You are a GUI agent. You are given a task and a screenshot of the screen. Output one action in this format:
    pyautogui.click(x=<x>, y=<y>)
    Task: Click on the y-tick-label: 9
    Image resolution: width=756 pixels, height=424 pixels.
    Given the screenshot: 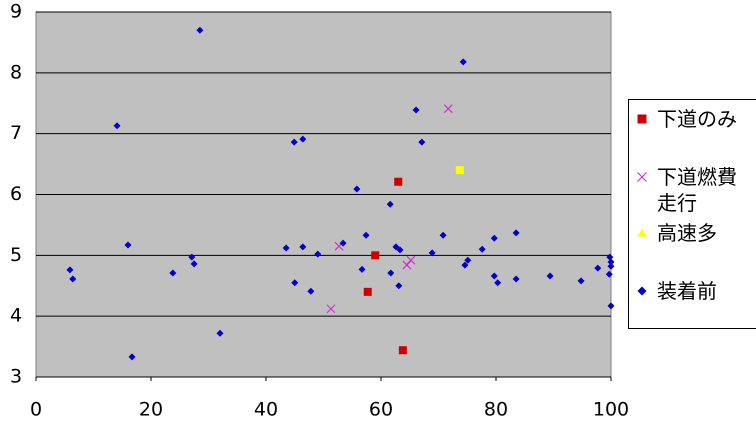 What is the action you would take?
    pyautogui.click(x=16, y=12)
    